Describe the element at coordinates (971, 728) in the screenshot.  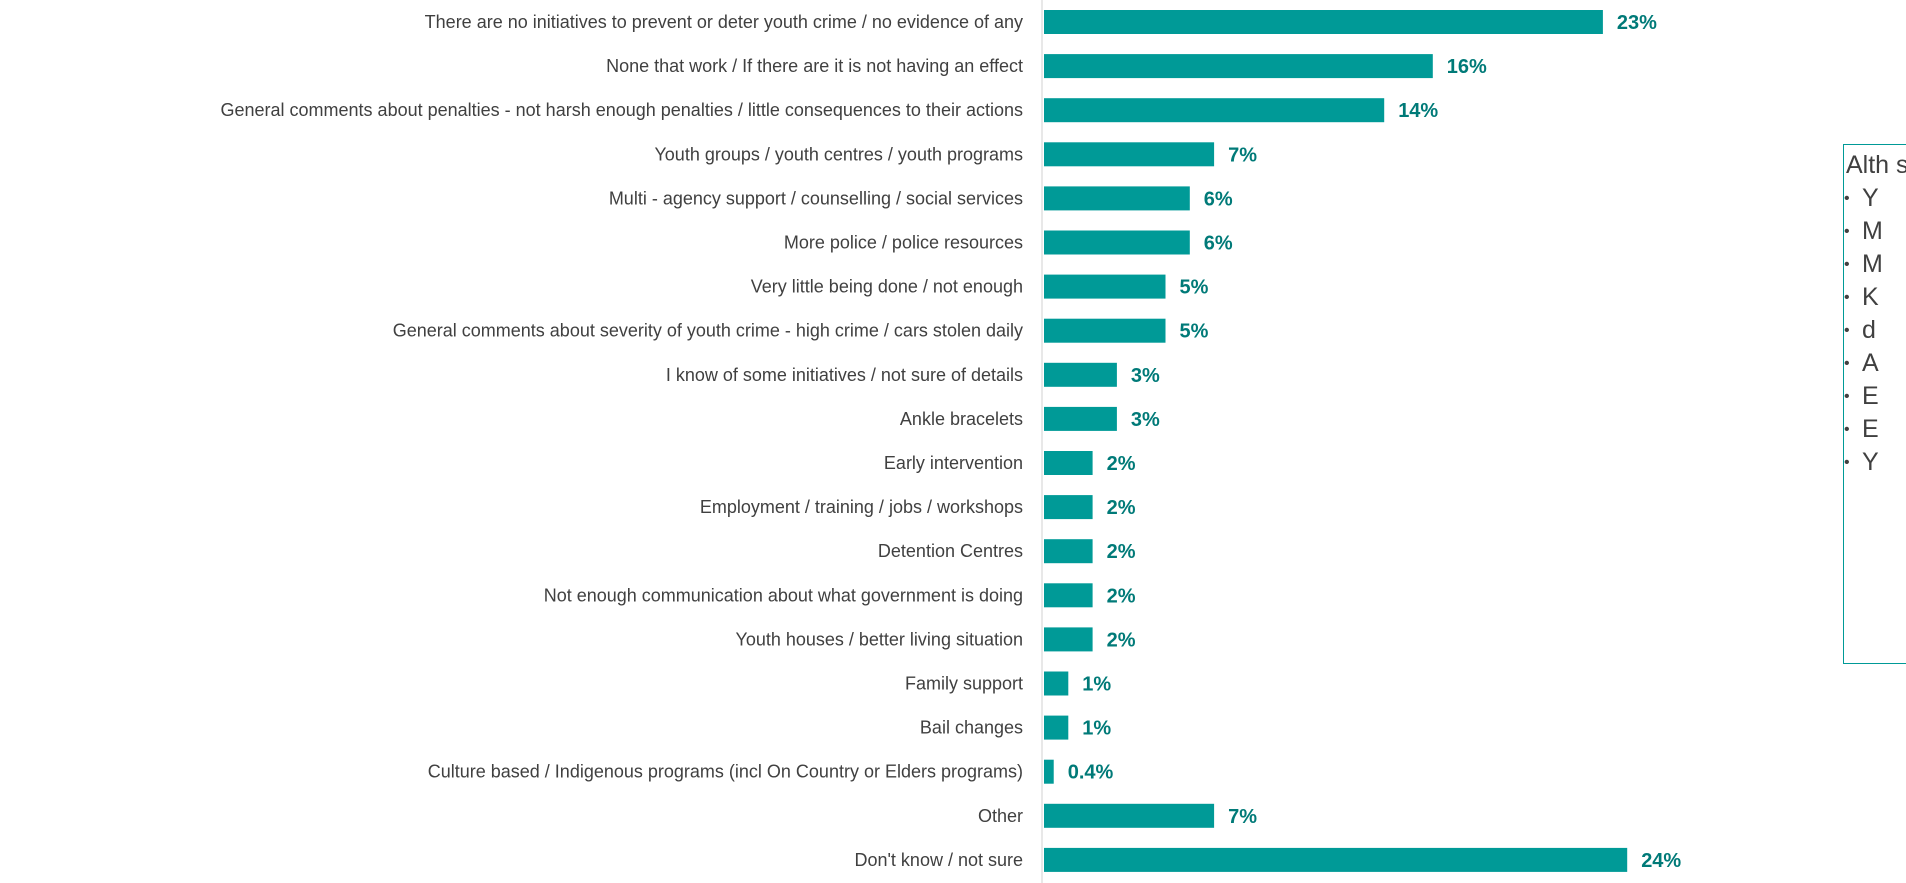
I see `category-label: Bail changes` at that location.